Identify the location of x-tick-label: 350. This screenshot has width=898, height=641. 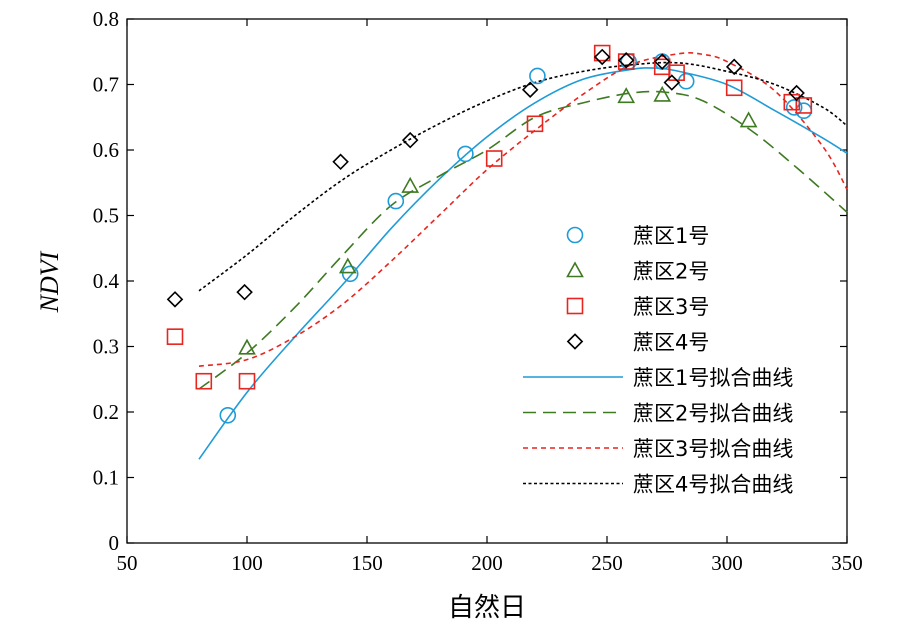
(847, 563).